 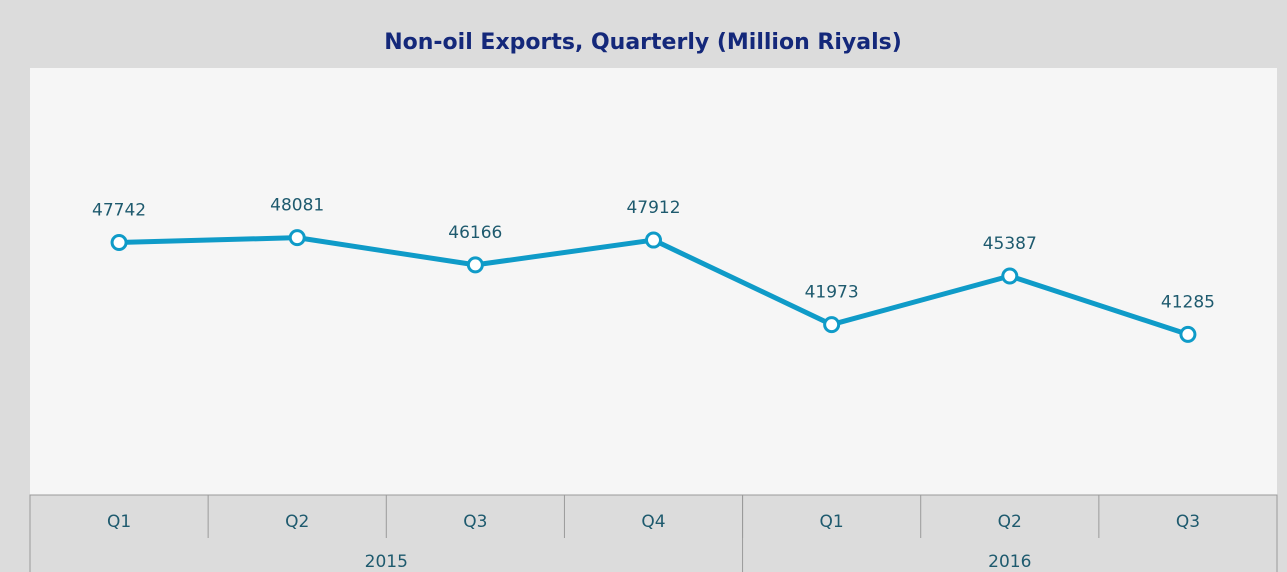 I want to click on data-label: 45387, so click(x=1010, y=244).